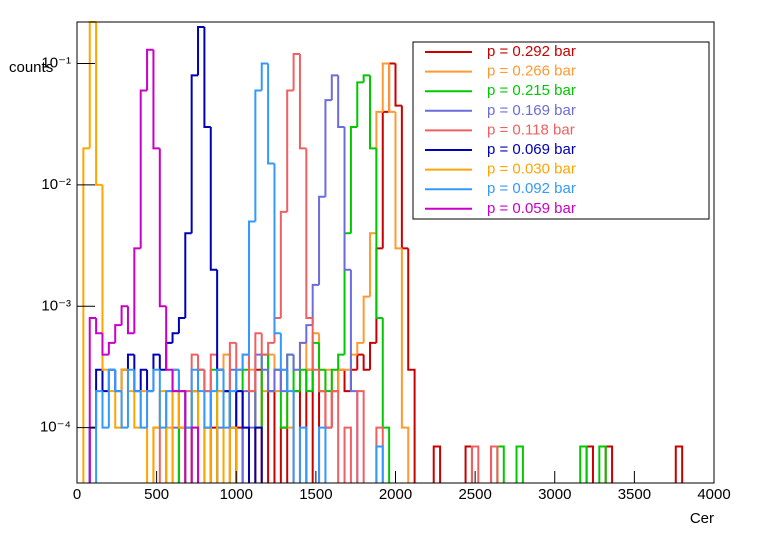 The height and width of the screenshot is (536, 770). I want to click on histogram, so click(144, 265).